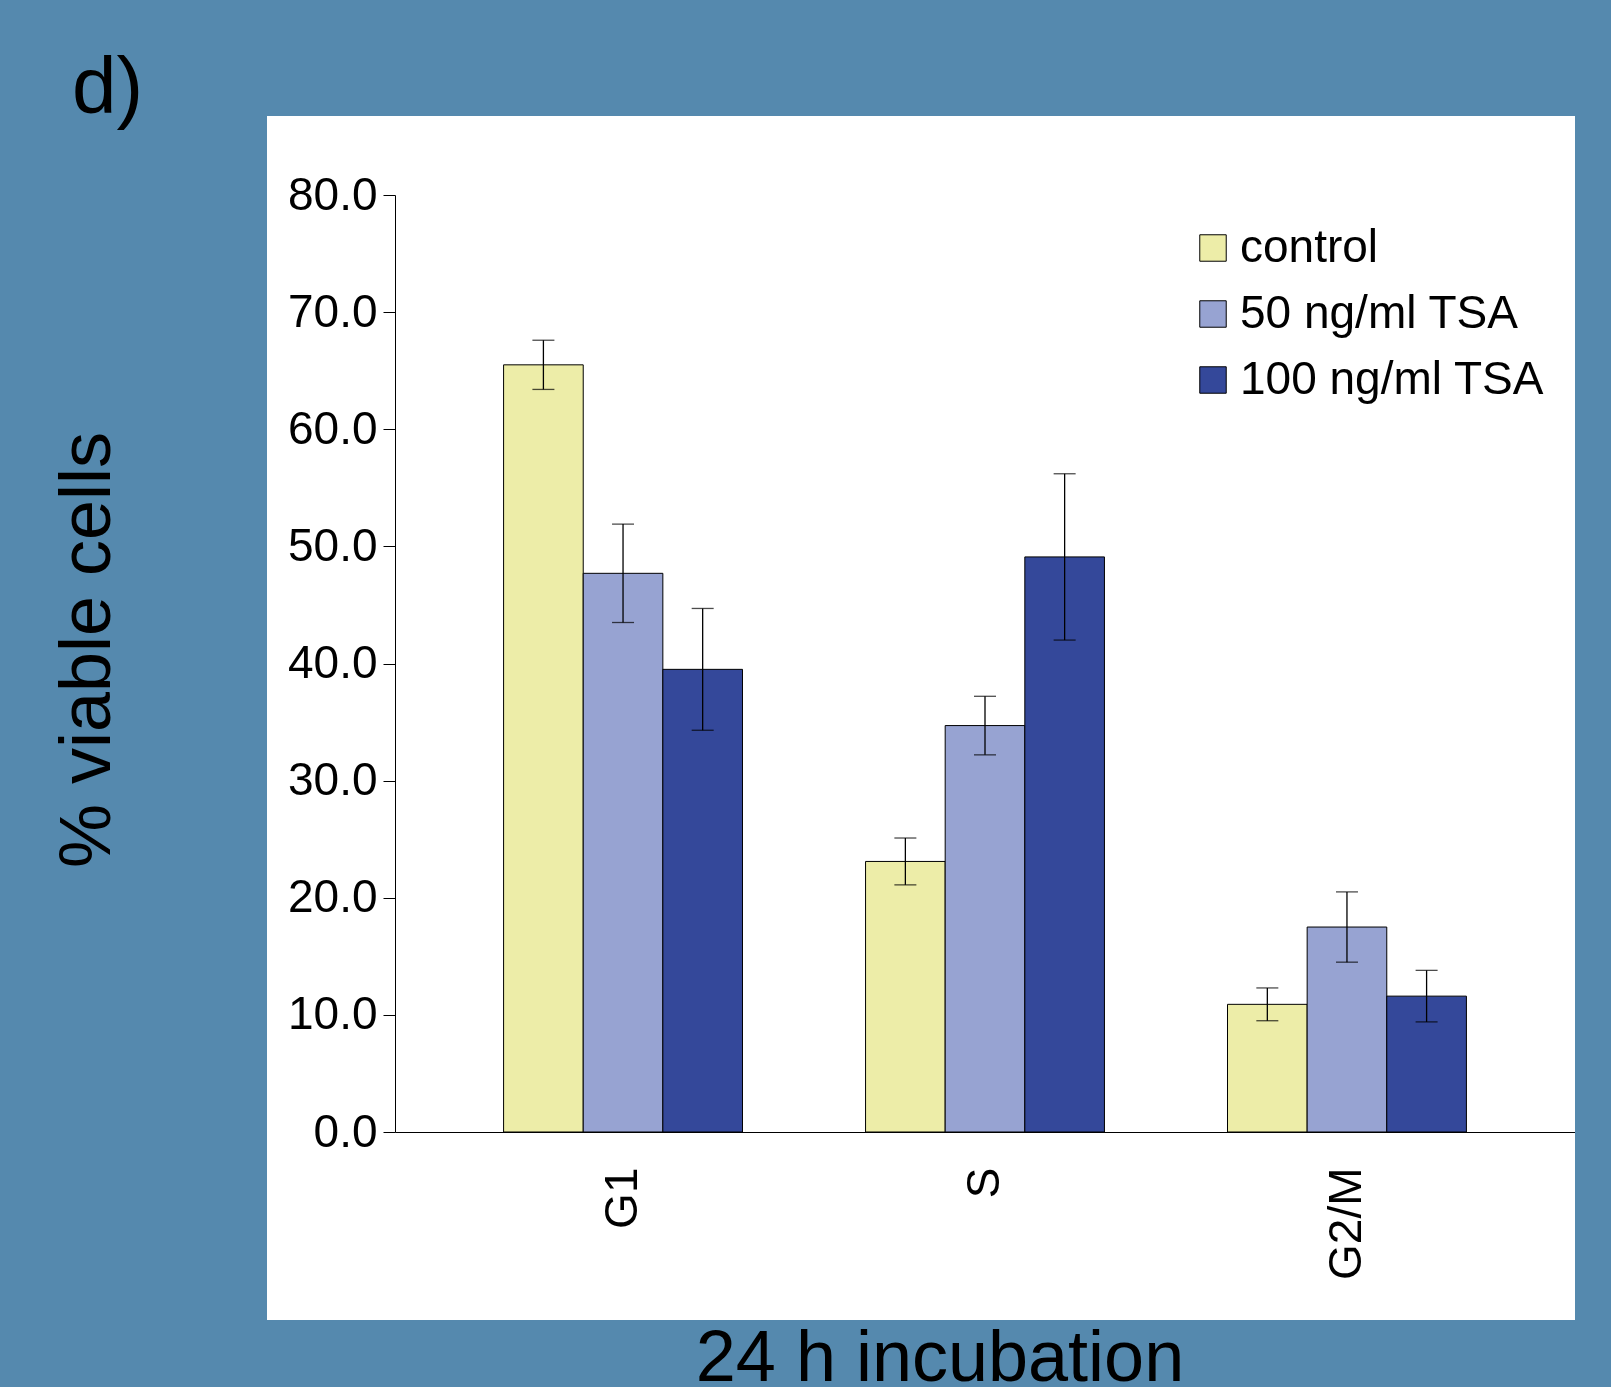 Image resolution: width=1611 pixels, height=1387 pixels. I want to click on x-tick-label: S, so click(983, 1183).